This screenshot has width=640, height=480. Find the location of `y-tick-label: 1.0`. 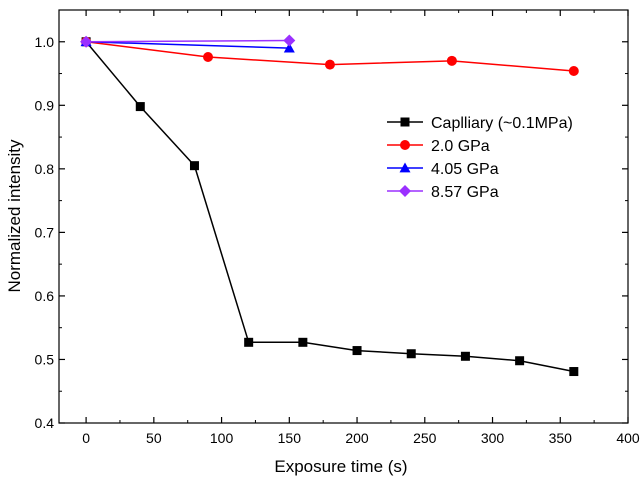

y-tick-label: 1.0 is located at coordinates (45, 42).